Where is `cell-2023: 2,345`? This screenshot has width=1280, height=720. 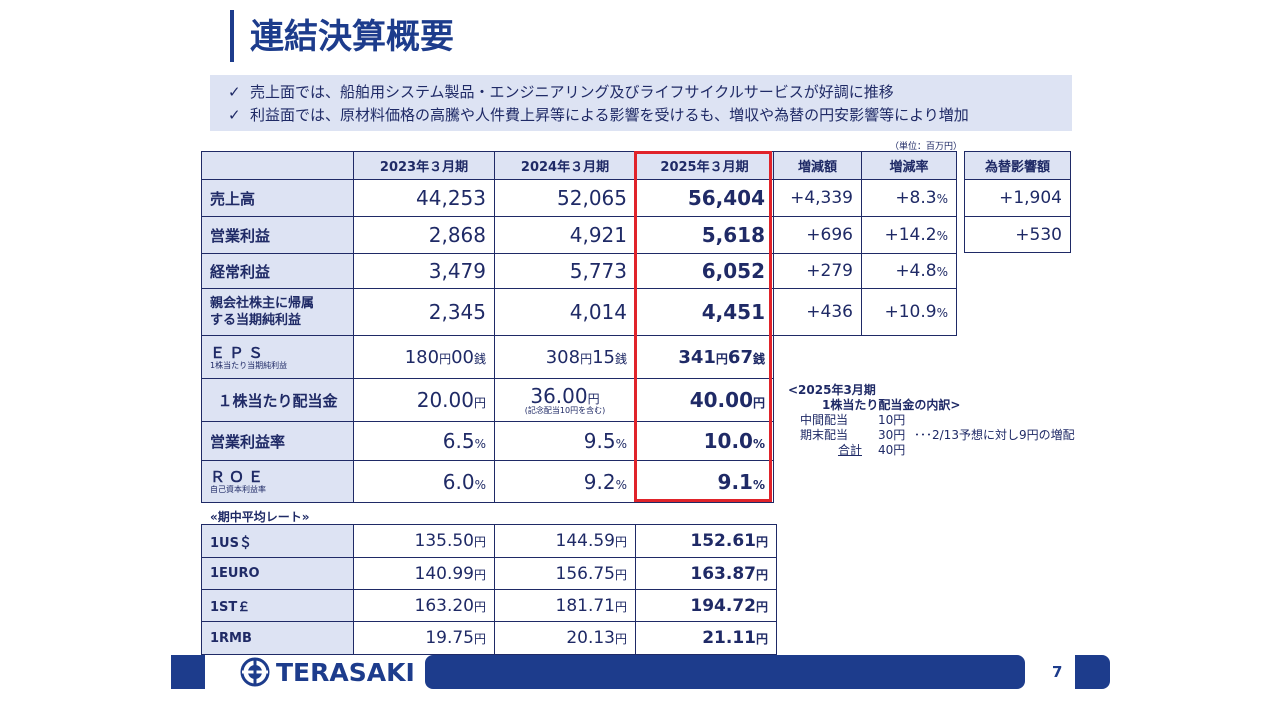 cell-2023: 2,345 is located at coordinates (424, 312).